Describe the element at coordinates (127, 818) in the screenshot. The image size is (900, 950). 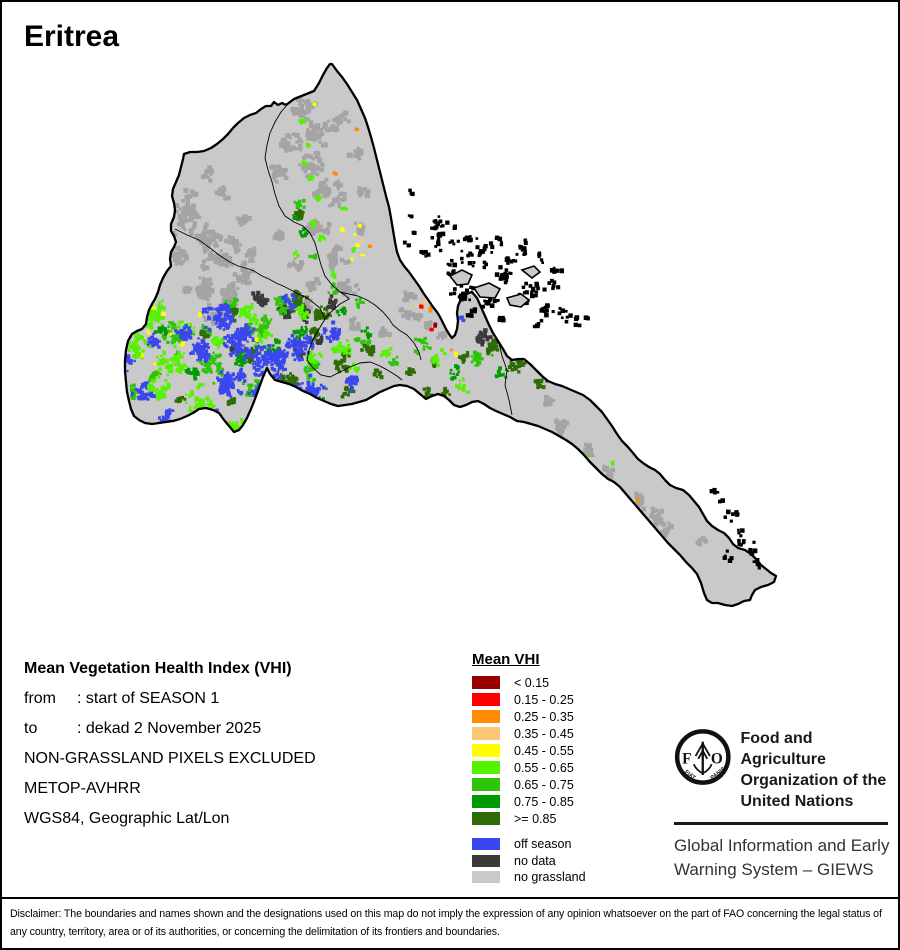
I see `info-line: WGS84, Geographic Lat/Lon` at that location.